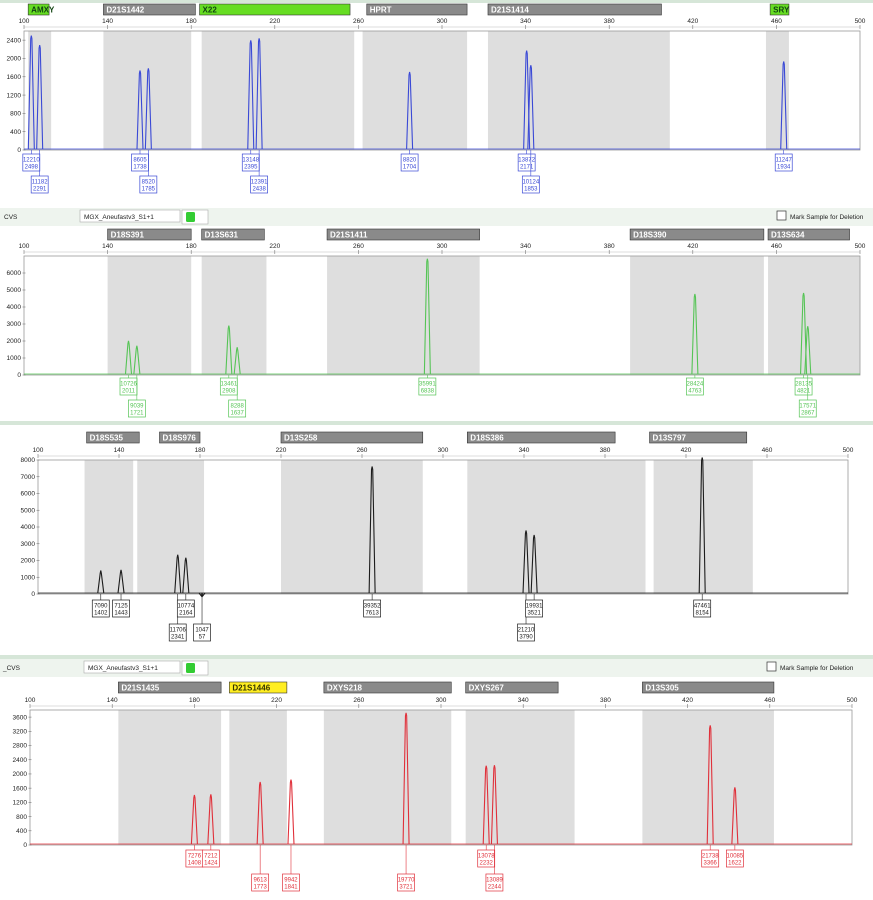 This screenshot has width=873, height=900. What do you see at coordinates (487, 688) in the screenshot?
I see `marker-name: DXYS267` at bounding box center [487, 688].